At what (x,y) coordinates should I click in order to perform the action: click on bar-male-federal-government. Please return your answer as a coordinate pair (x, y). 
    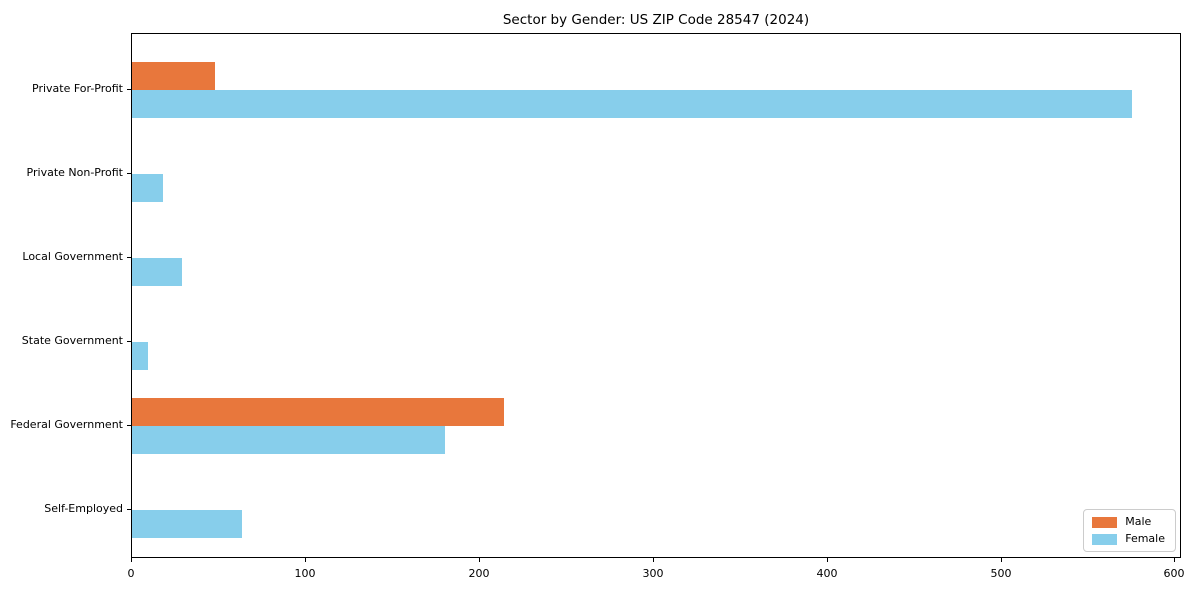
    Looking at the image, I should click on (318, 412).